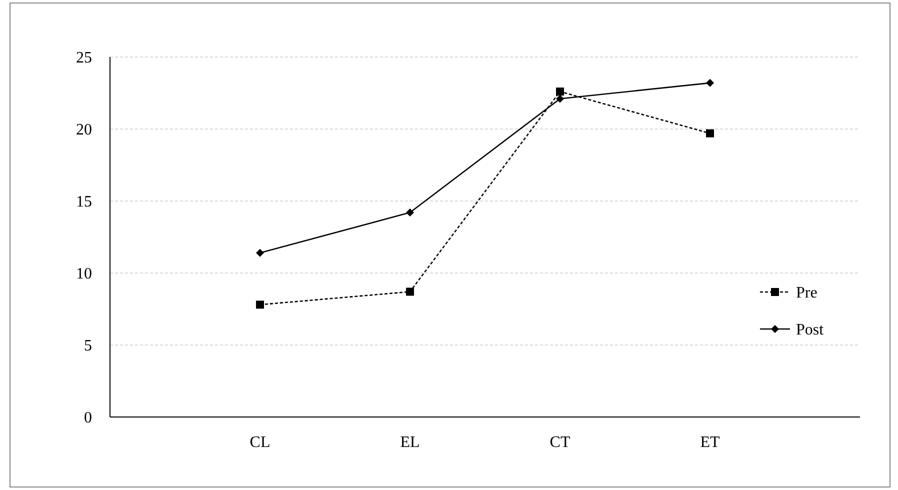 This screenshot has width=898, height=490. Describe the element at coordinates (560, 442) in the screenshot. I see `x-tick-label: CT` at that location.